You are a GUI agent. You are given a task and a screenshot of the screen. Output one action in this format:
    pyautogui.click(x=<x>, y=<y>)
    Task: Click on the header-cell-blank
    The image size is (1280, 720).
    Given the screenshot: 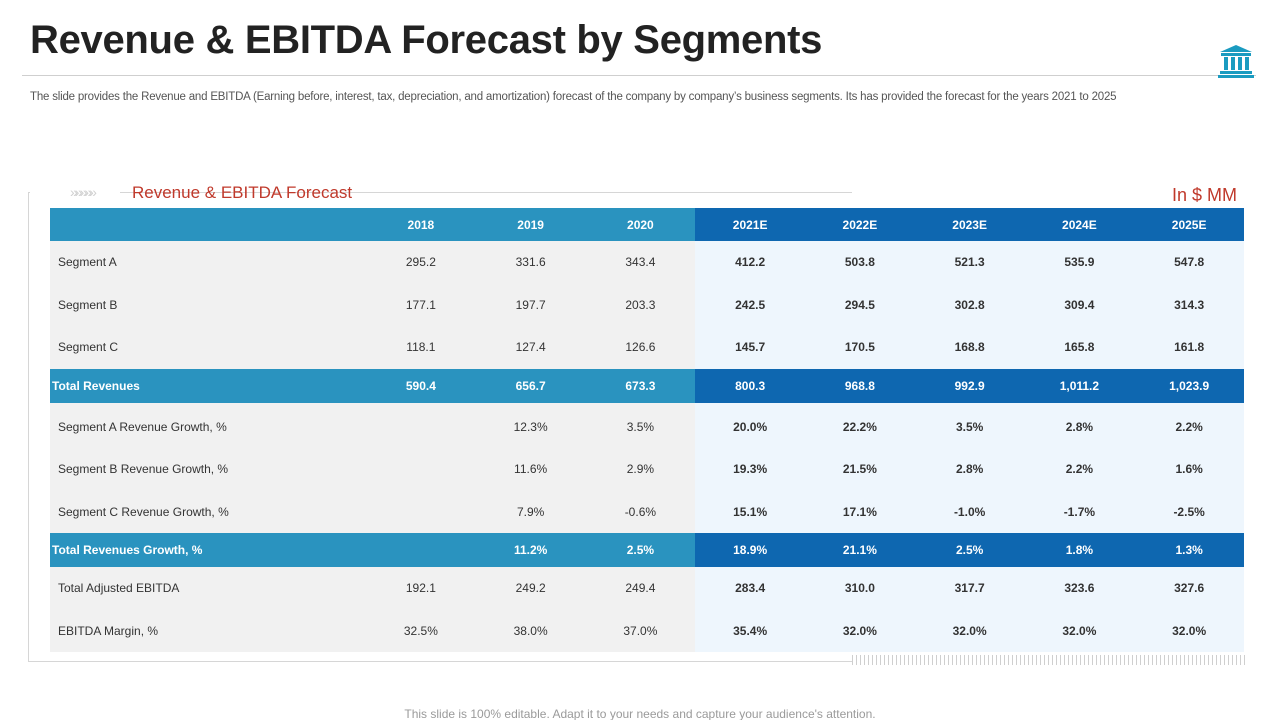 What is the action you would take?
    pyautogui.click(x=208, y=224)
    